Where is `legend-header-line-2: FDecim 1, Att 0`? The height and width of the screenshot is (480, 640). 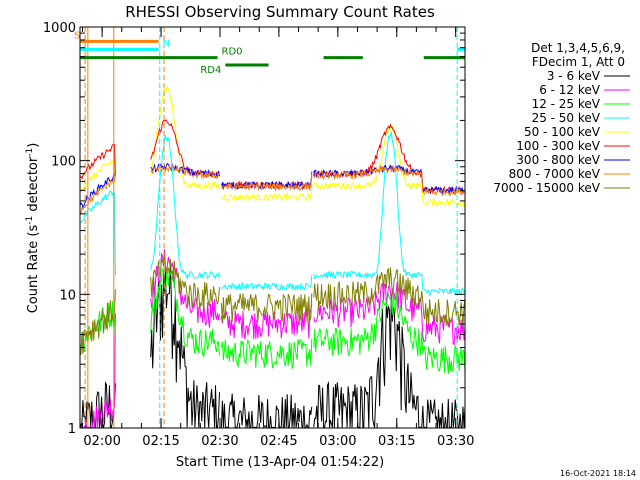
legend-header-line-2: FDecim 1, Att 0 is located at coordinates (578, 62).